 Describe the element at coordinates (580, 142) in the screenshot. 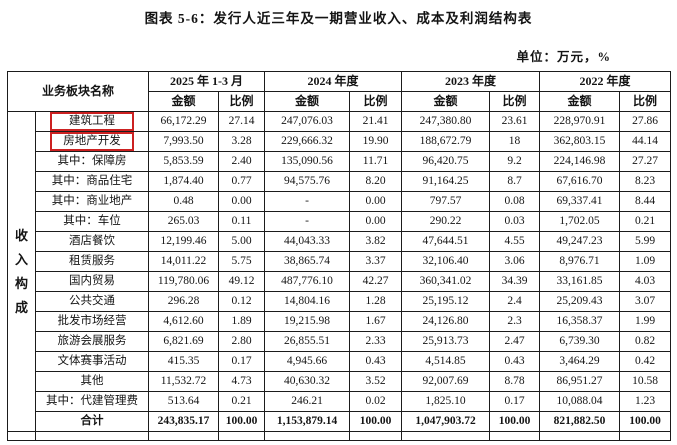

I see `amount-cell: 362,803.15` at that location.